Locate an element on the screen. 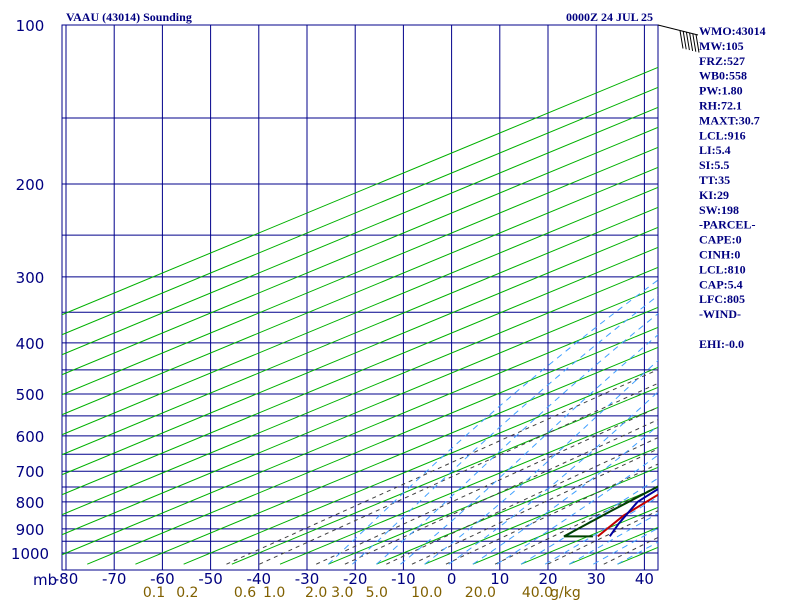 The width and height of the screenshot is (800, 600). sounding-profiles is located at coordinates (610, 511).